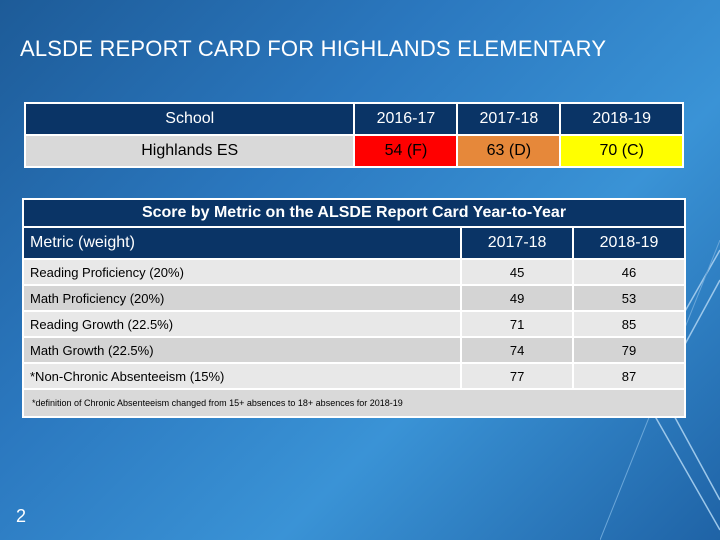 The width and height of the screenshot is (720, 540). Describe the element at coordinates (189, 151) in the screenshot. I see `school-name: Highlands ES` at that location.